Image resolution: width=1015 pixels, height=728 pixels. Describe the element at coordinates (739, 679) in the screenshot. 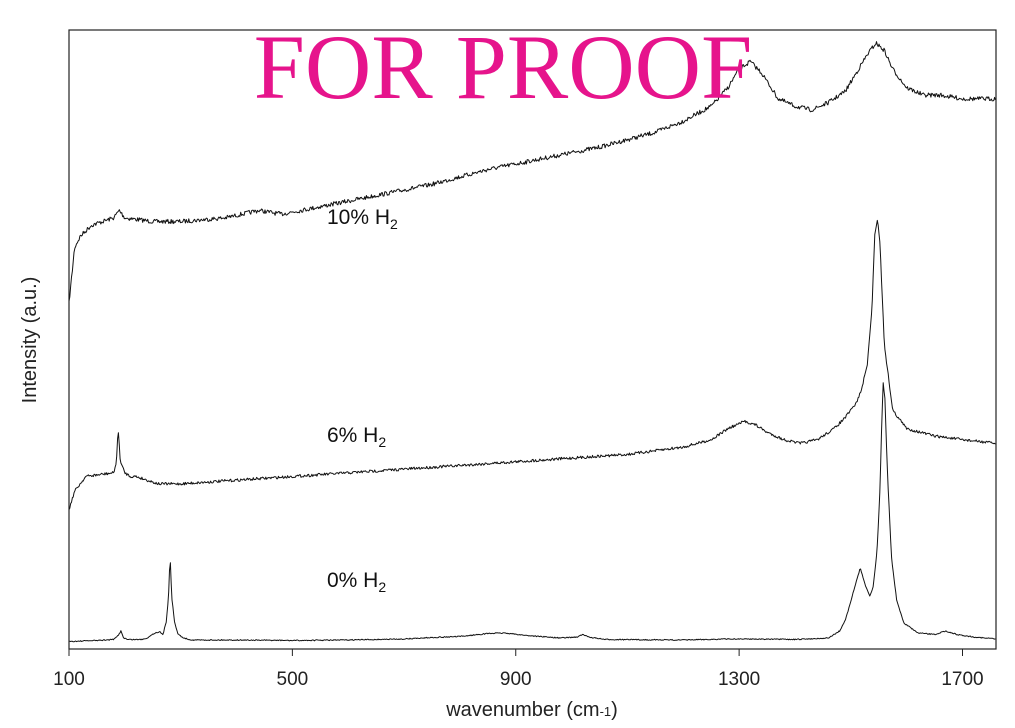

I see `x-tick-label-1300: 1300` at that location.